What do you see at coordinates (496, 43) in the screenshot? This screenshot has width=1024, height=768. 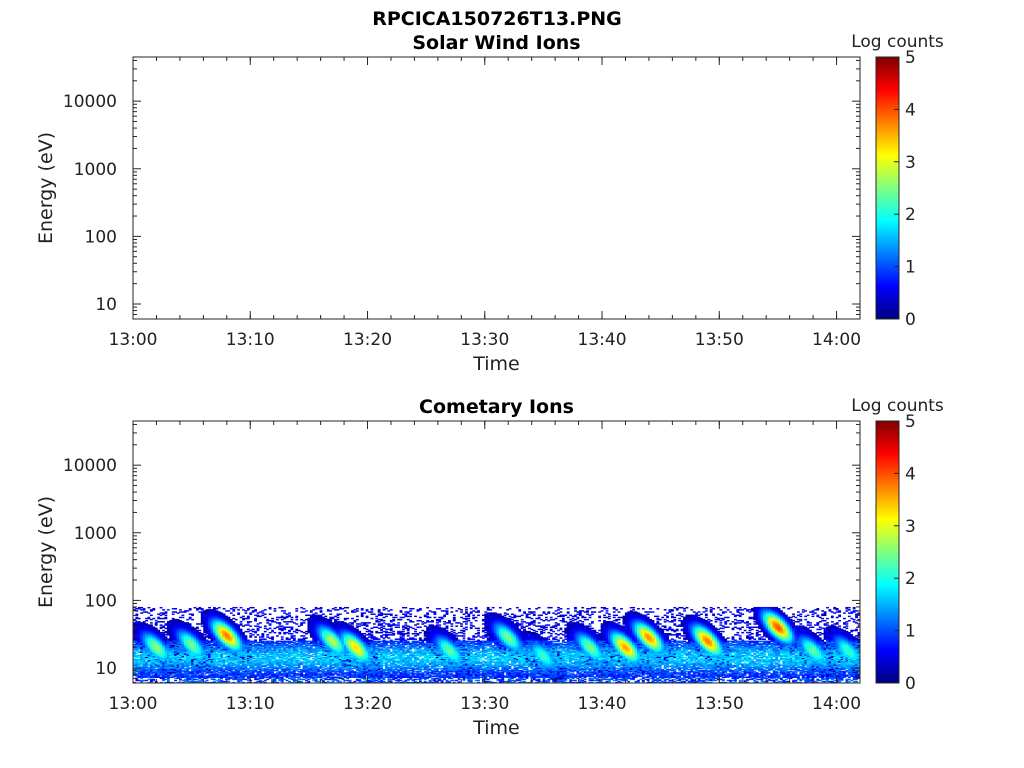 I see `panel-title: Solar Wind Ions` at bounding box center [496, 43].